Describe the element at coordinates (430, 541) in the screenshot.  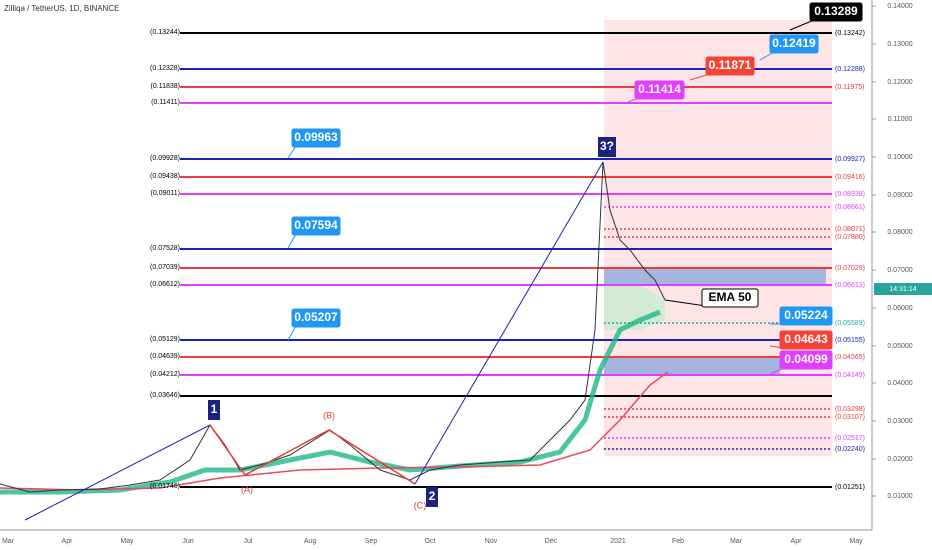
I see `time-label: Oct` at that location.